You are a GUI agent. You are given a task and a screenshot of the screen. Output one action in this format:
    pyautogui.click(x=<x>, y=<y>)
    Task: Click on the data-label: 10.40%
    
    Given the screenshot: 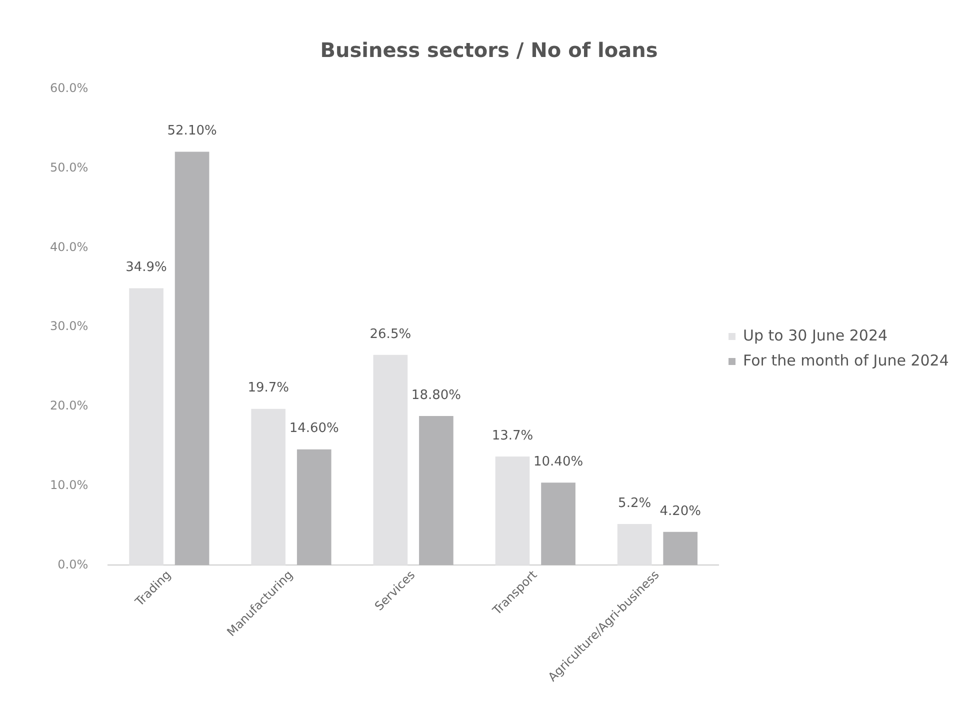 What is the action you would take?
    pyautogui.click(x=558, y=462)
    